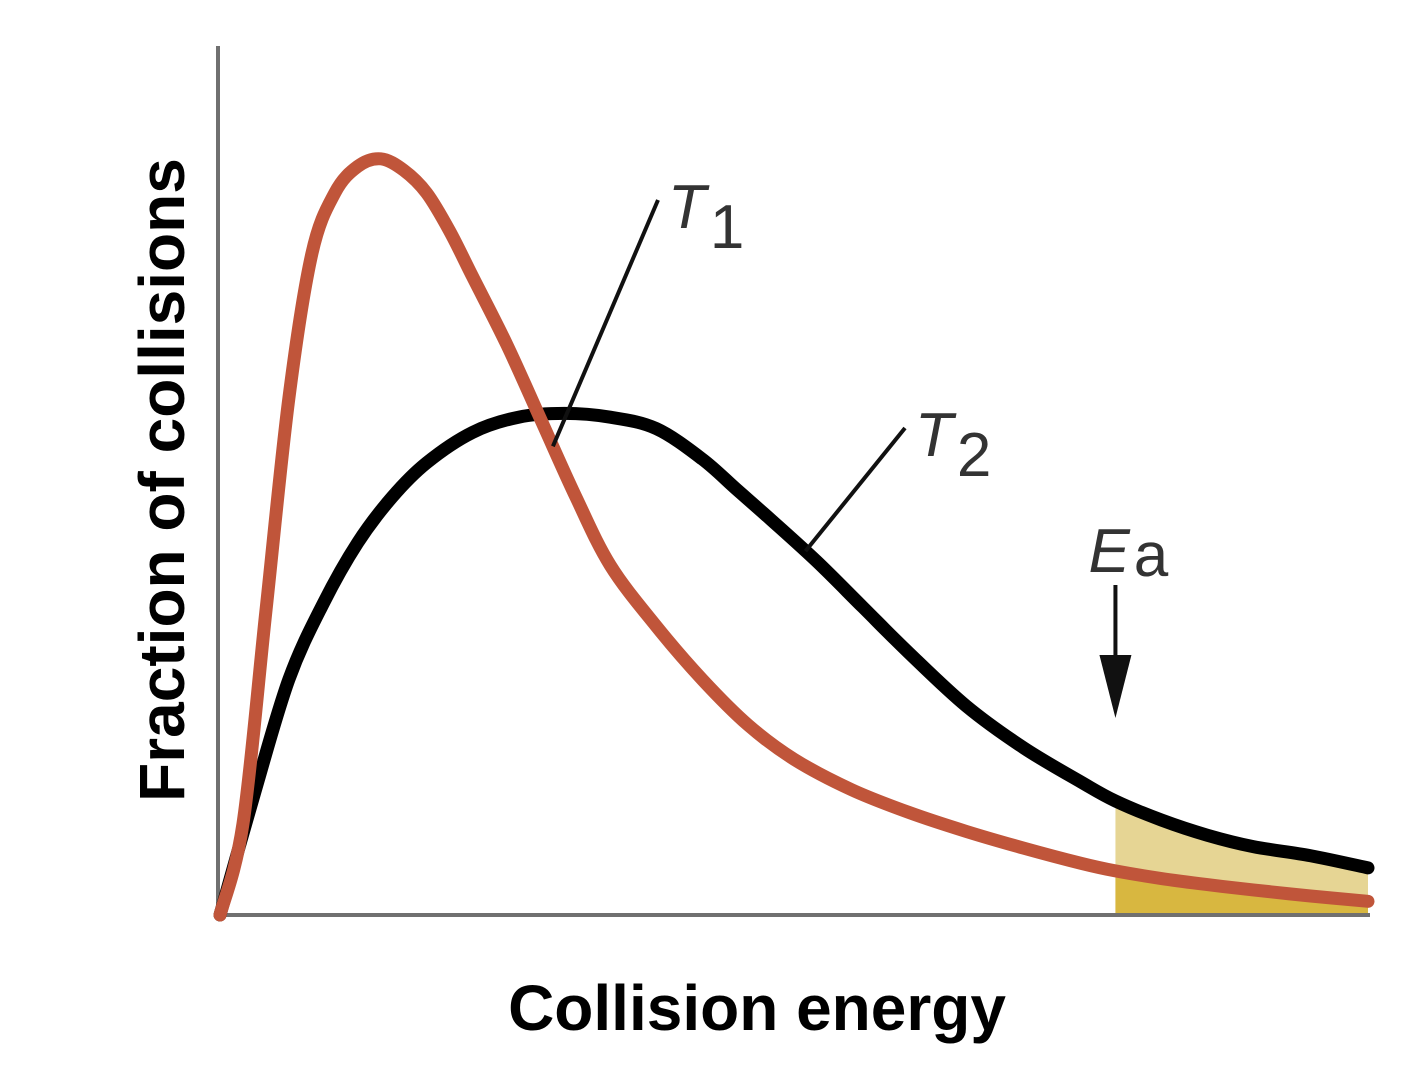 The image size is (1404, 1078). Describe the element at coordinates (1115, 686) in the screenshot. I see `activation-energy-arrow-head` at that location.